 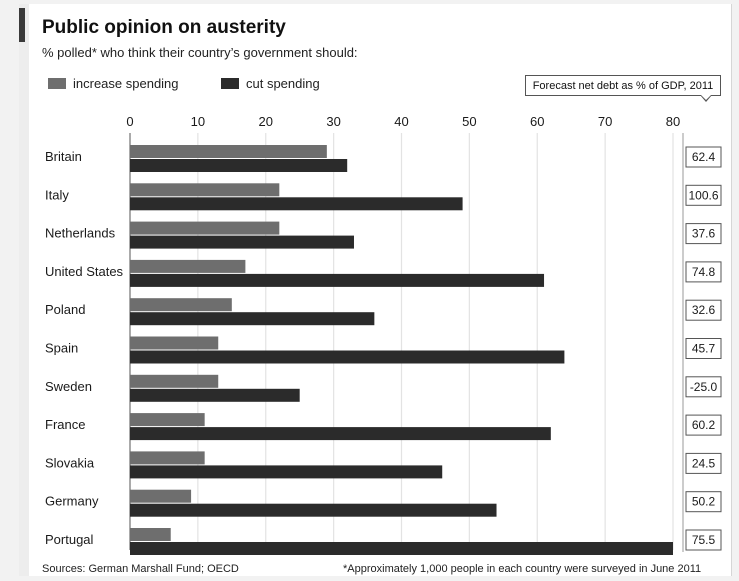 I want to click on country-label-britain: Britain, so click(x=63, y=156).